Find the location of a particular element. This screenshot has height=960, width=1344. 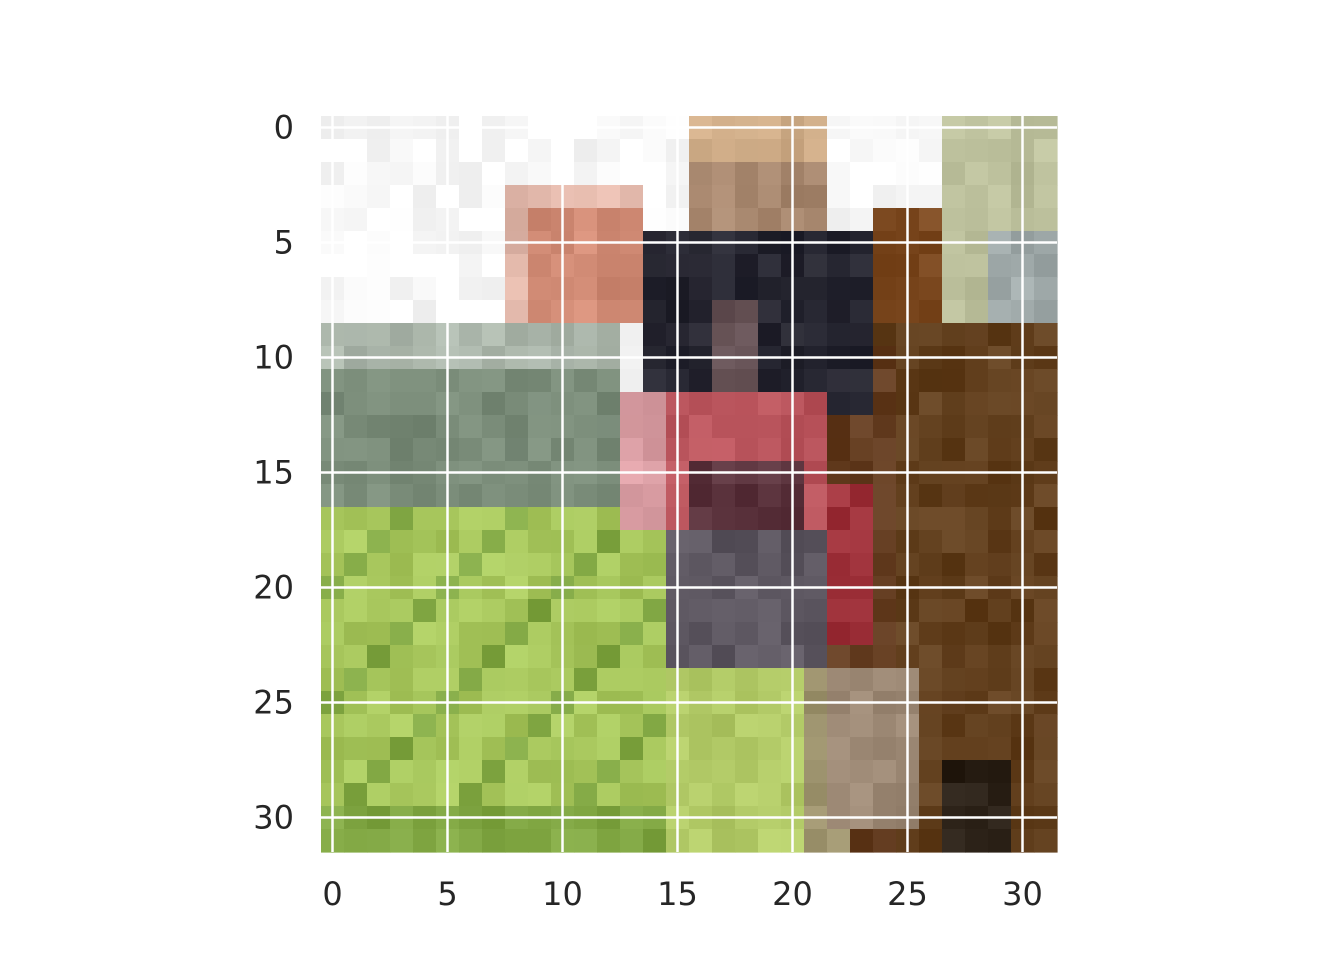

x-tick-label: 25 is located at coordinates (907, 894).